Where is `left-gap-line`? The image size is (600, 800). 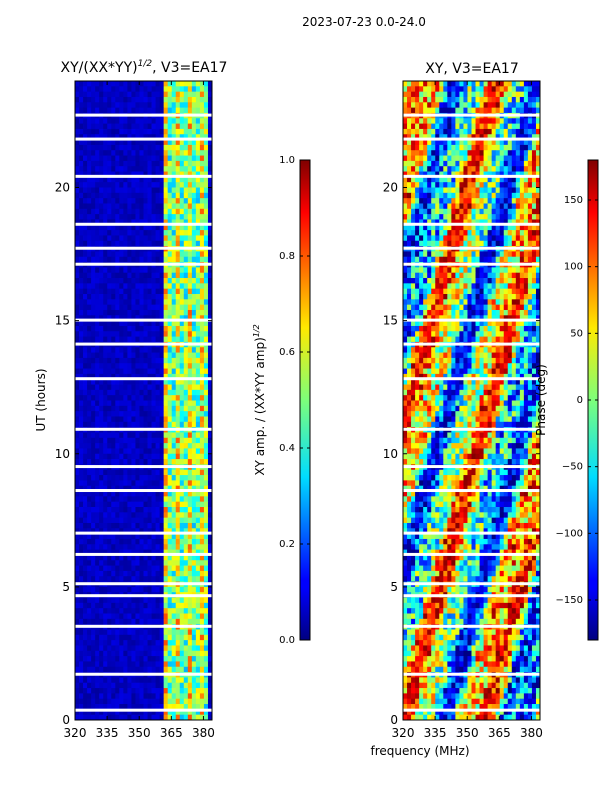
left-gap-line is located at coordinates (143, 554).